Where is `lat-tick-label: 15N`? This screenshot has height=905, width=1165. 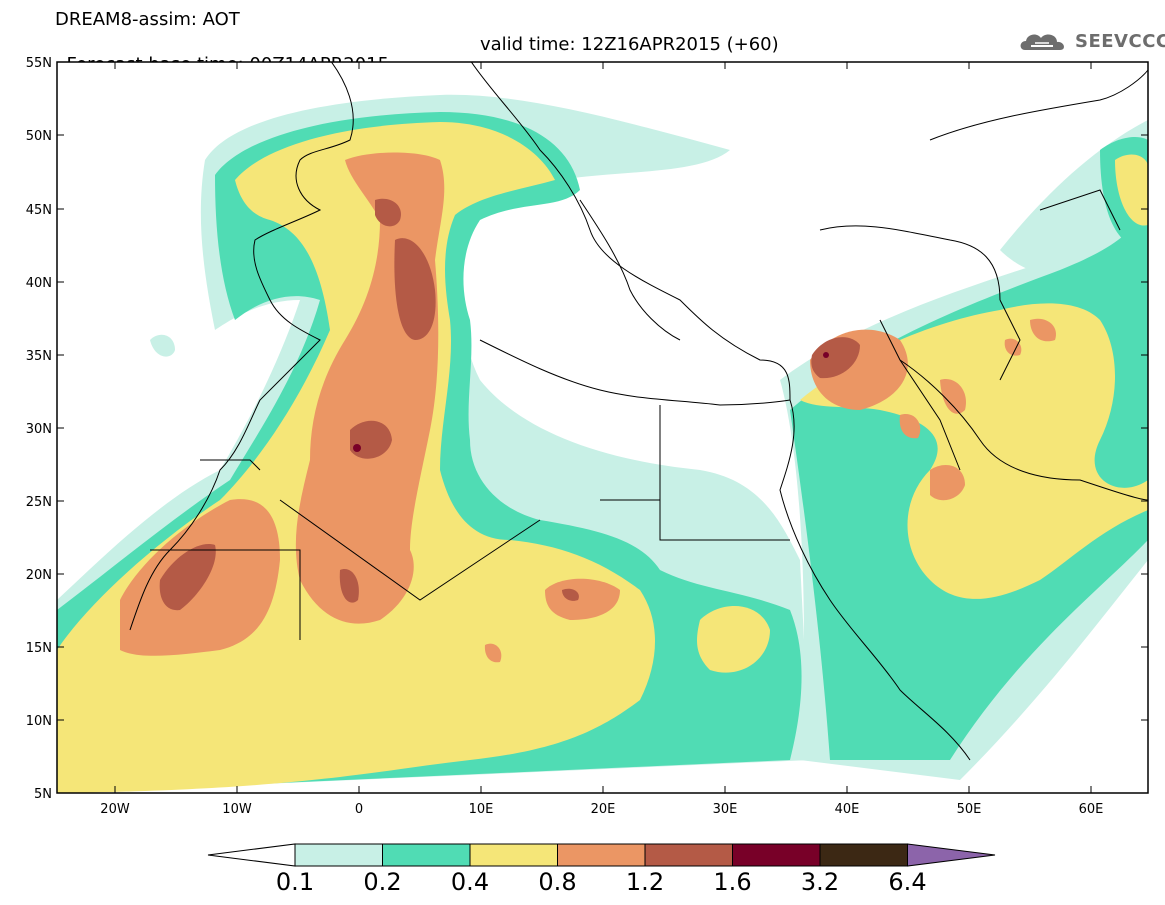
lat-tick-label: 15N is located at coordinates (39, 648).